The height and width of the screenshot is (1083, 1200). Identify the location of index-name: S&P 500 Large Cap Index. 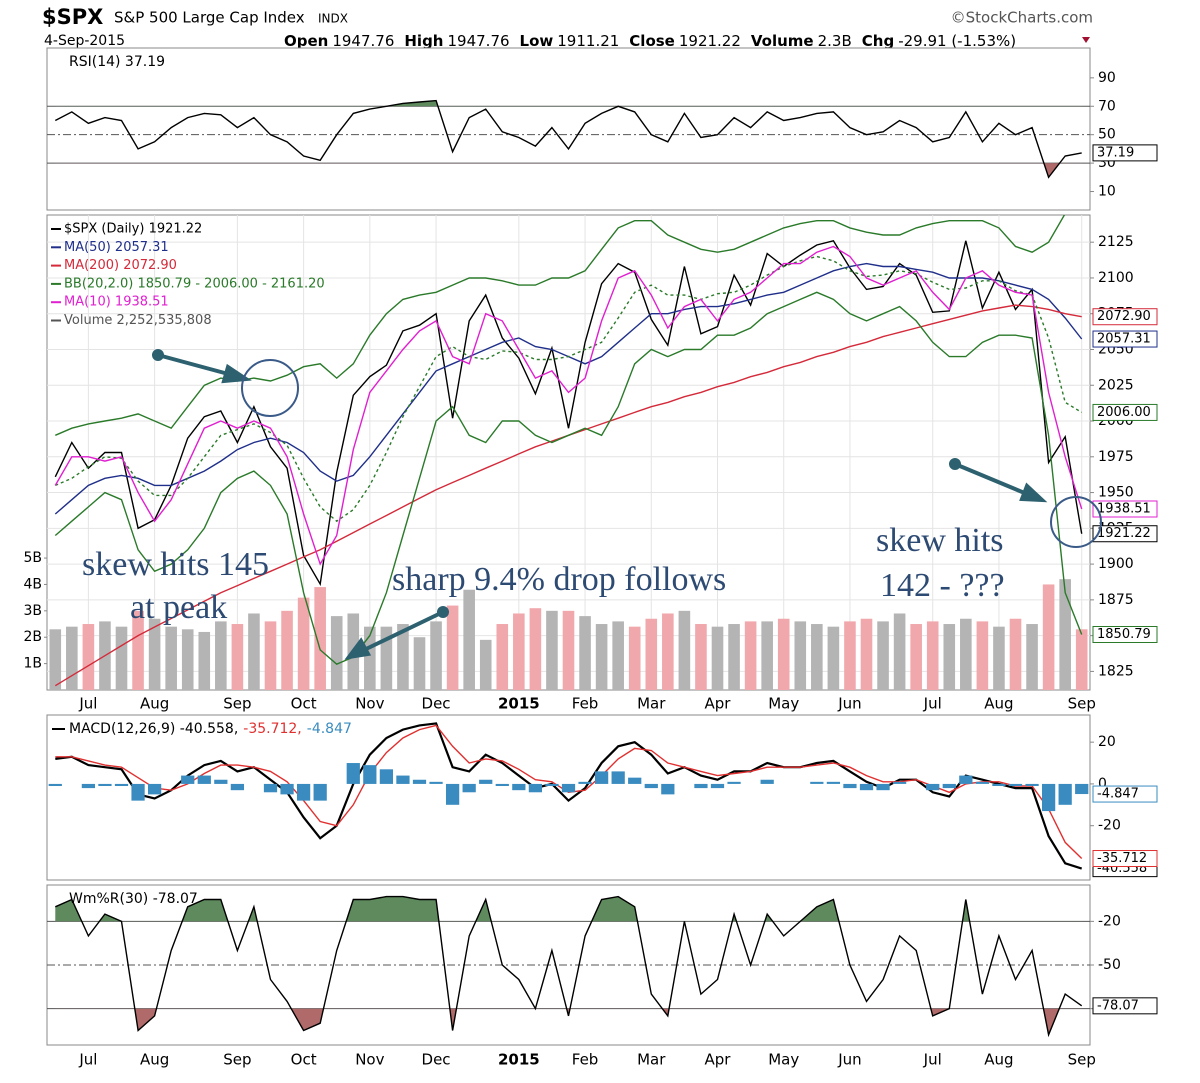
(209, 18).